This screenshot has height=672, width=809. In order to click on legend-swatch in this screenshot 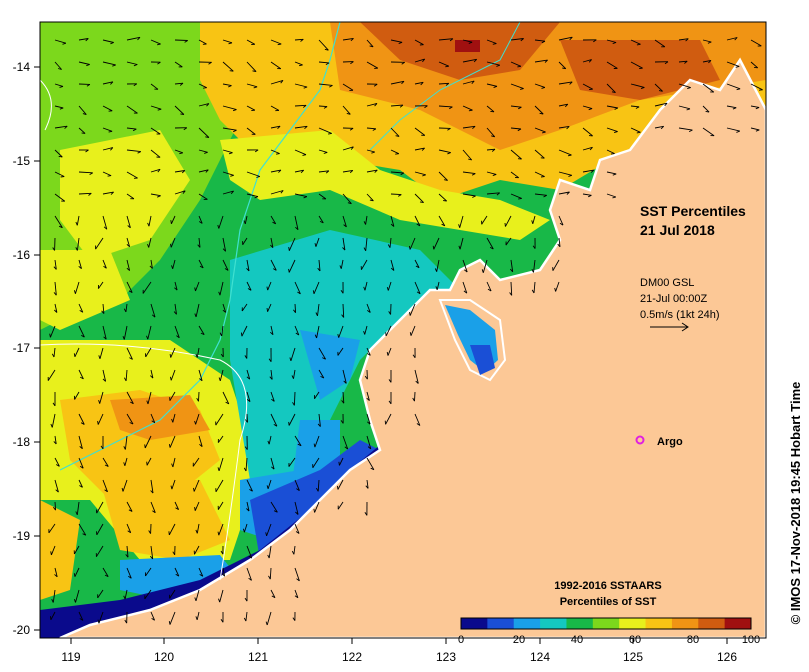, I will do `click(501, 623)`.